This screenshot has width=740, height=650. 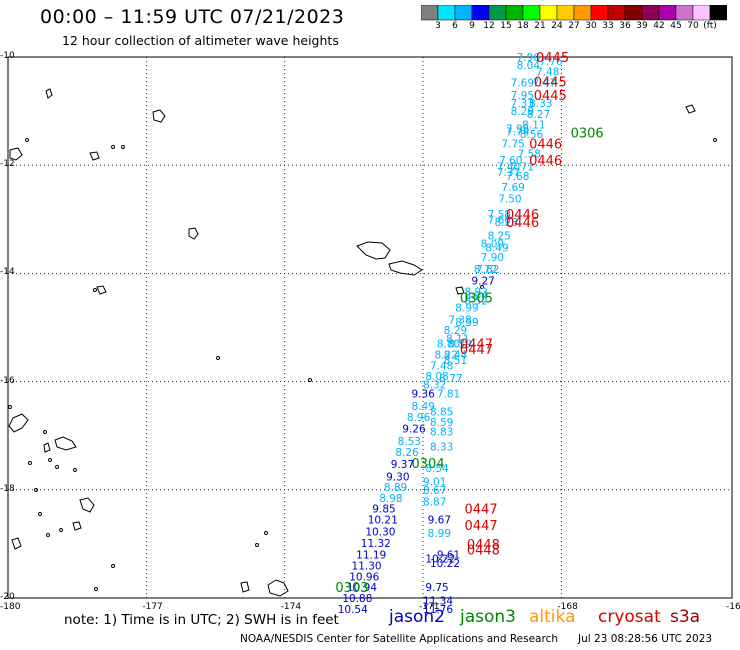 What do you see at coordinates (483, 545) in the screenshot?
I see `pass-time-label: 0448` at bounding box center [483, 545].